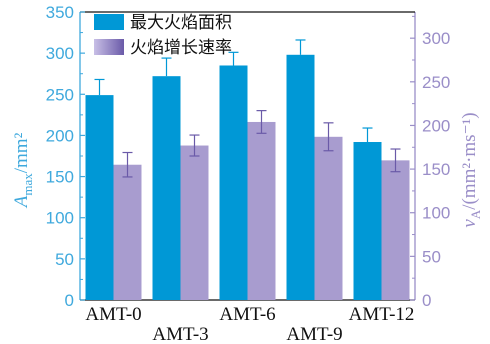 Image resolution: width=490 pixels, height=344 pixels. What do you see at coordinates (60, 12) in the screenshot?
I see `left-tick-label: 350` at bounding box center [60, 12].